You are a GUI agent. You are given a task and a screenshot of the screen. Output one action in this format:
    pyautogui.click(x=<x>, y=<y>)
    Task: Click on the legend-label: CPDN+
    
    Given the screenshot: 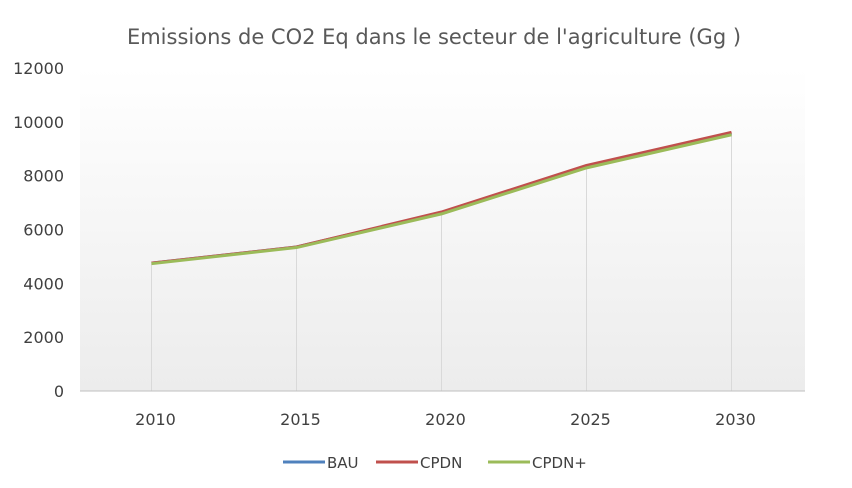 What is the action you would take?
    pyautogui.click(x=559, y=463)
    